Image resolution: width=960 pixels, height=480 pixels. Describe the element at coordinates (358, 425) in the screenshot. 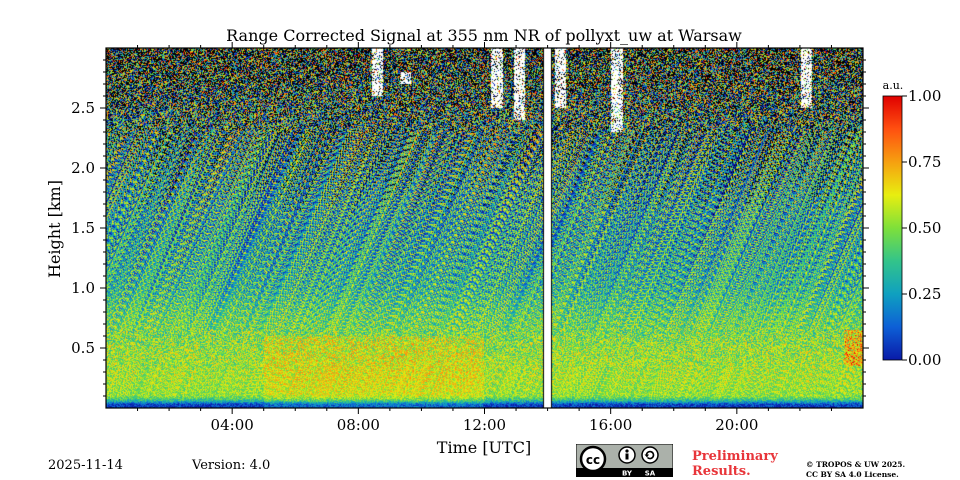

I see `x-tick-label: 08:00` at that location.